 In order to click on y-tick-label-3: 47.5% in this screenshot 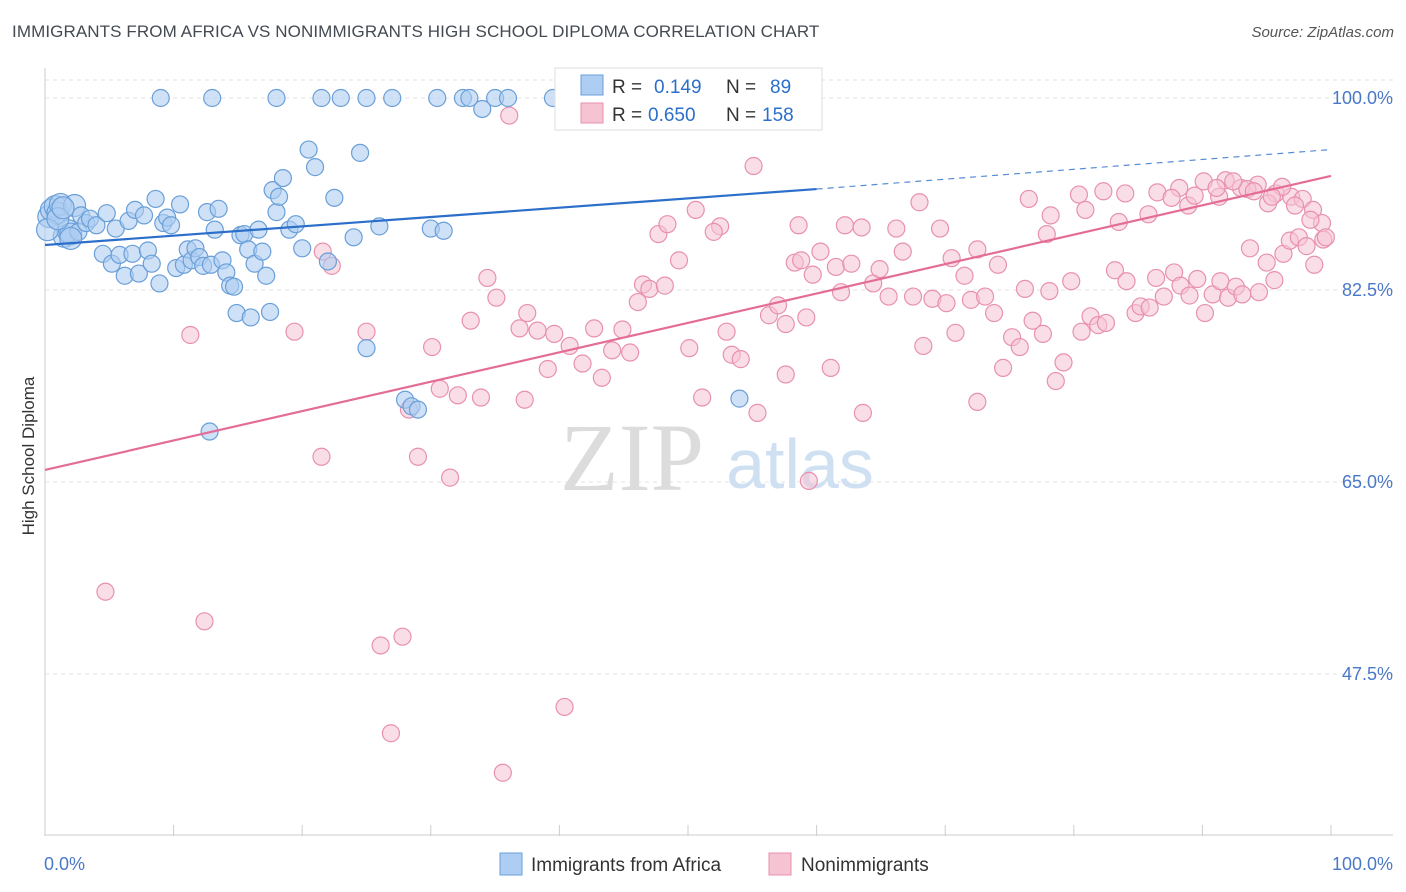, I will do `click(1367, 674)`.